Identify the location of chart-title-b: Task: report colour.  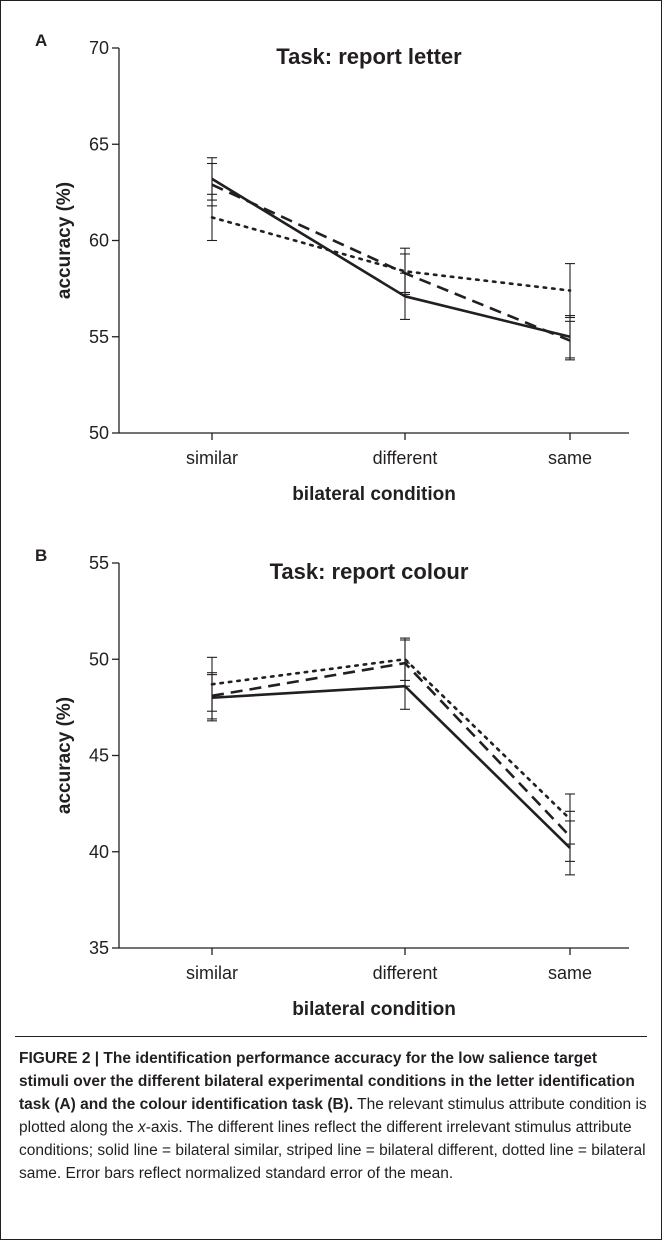
(369, 571).